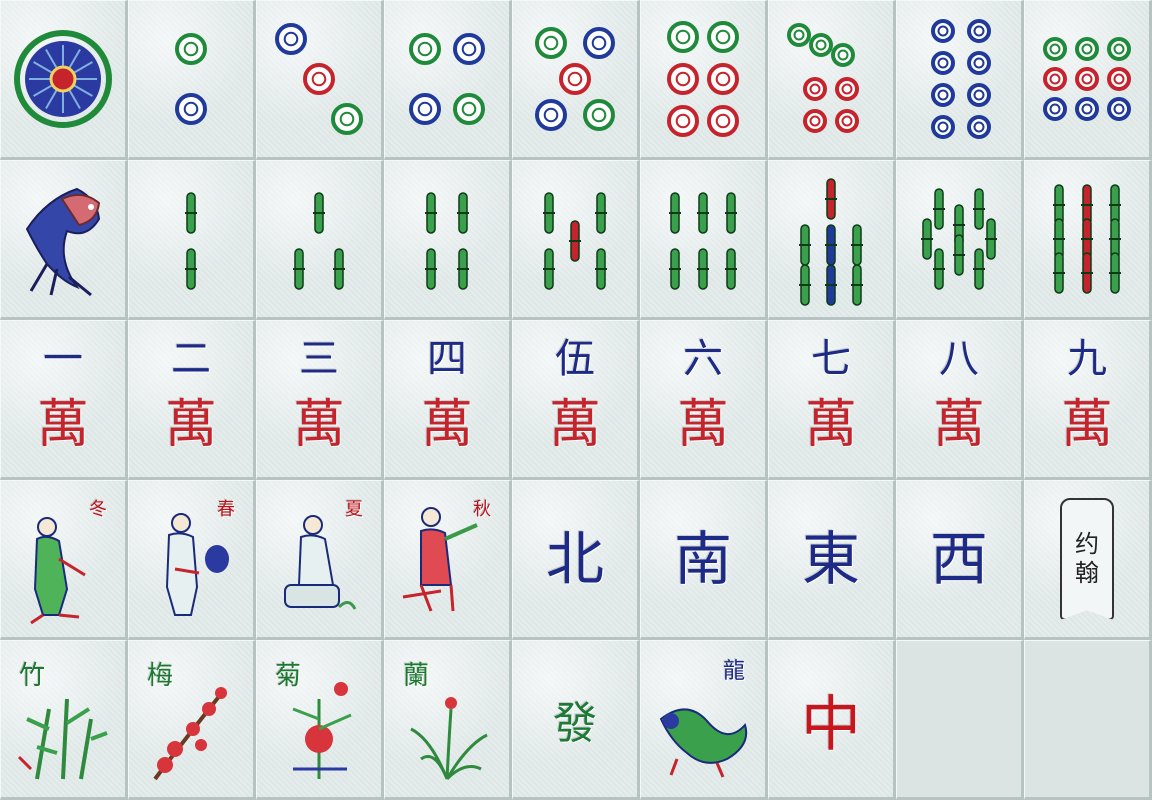 The image size is (1152, 800). Describe the element at coordinates (449, 739) in the screenshot. I see `orchid-icon` at that location.